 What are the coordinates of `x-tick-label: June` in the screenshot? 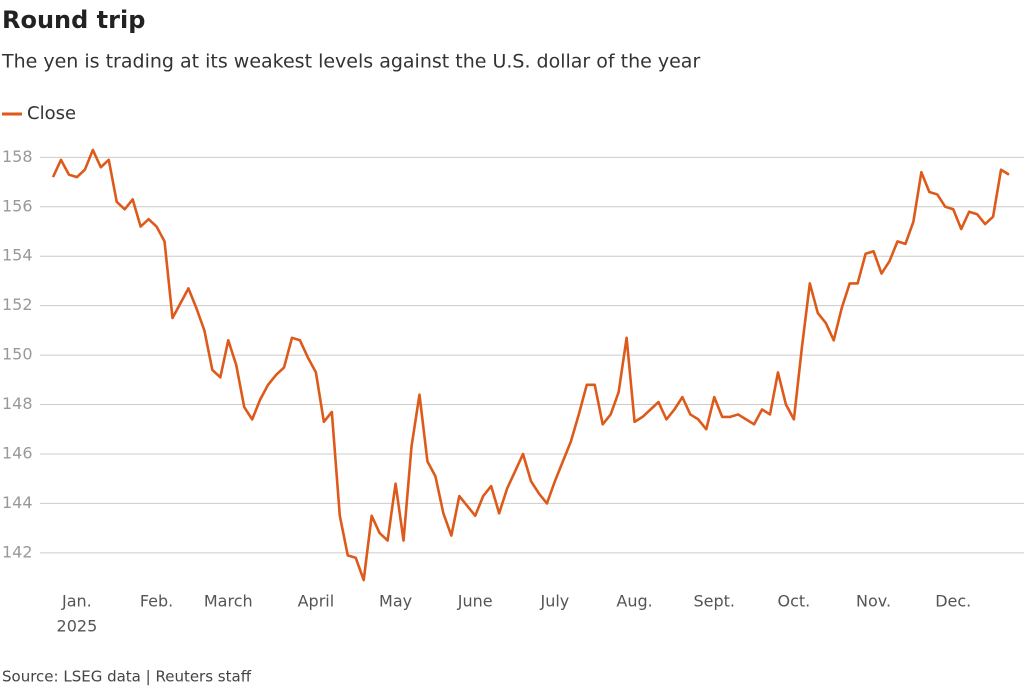 It's located at (475, 601).